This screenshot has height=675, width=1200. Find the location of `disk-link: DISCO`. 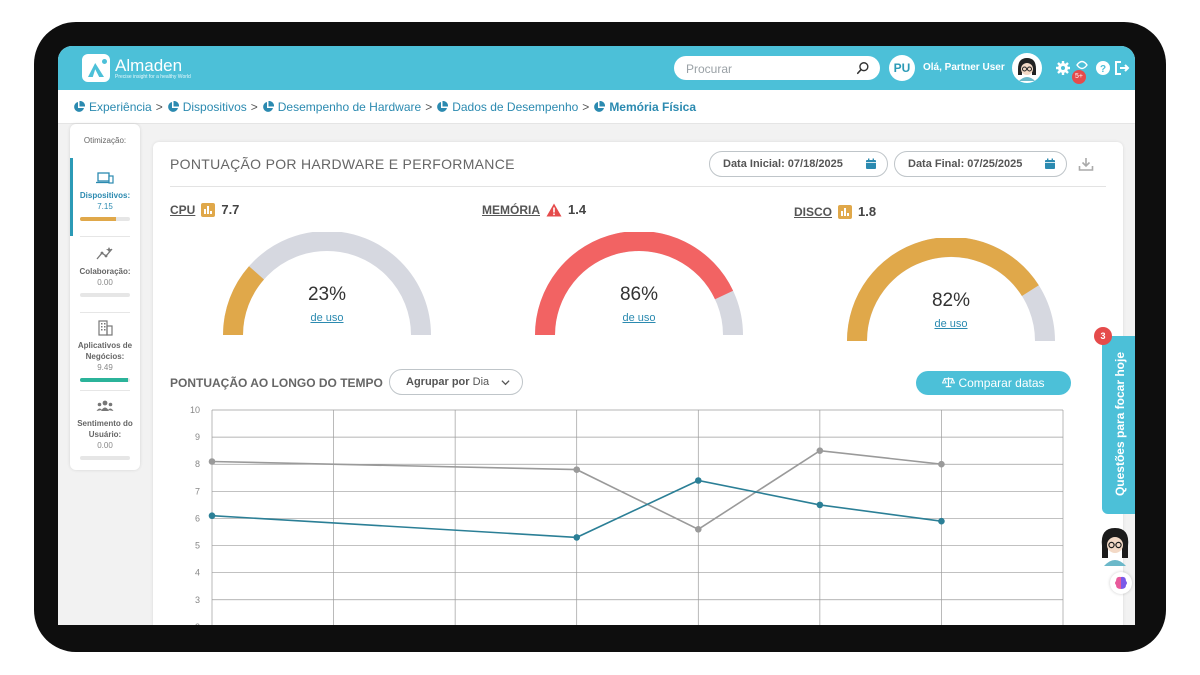

disk-link: DISCO is located at coordinates (813, 211).